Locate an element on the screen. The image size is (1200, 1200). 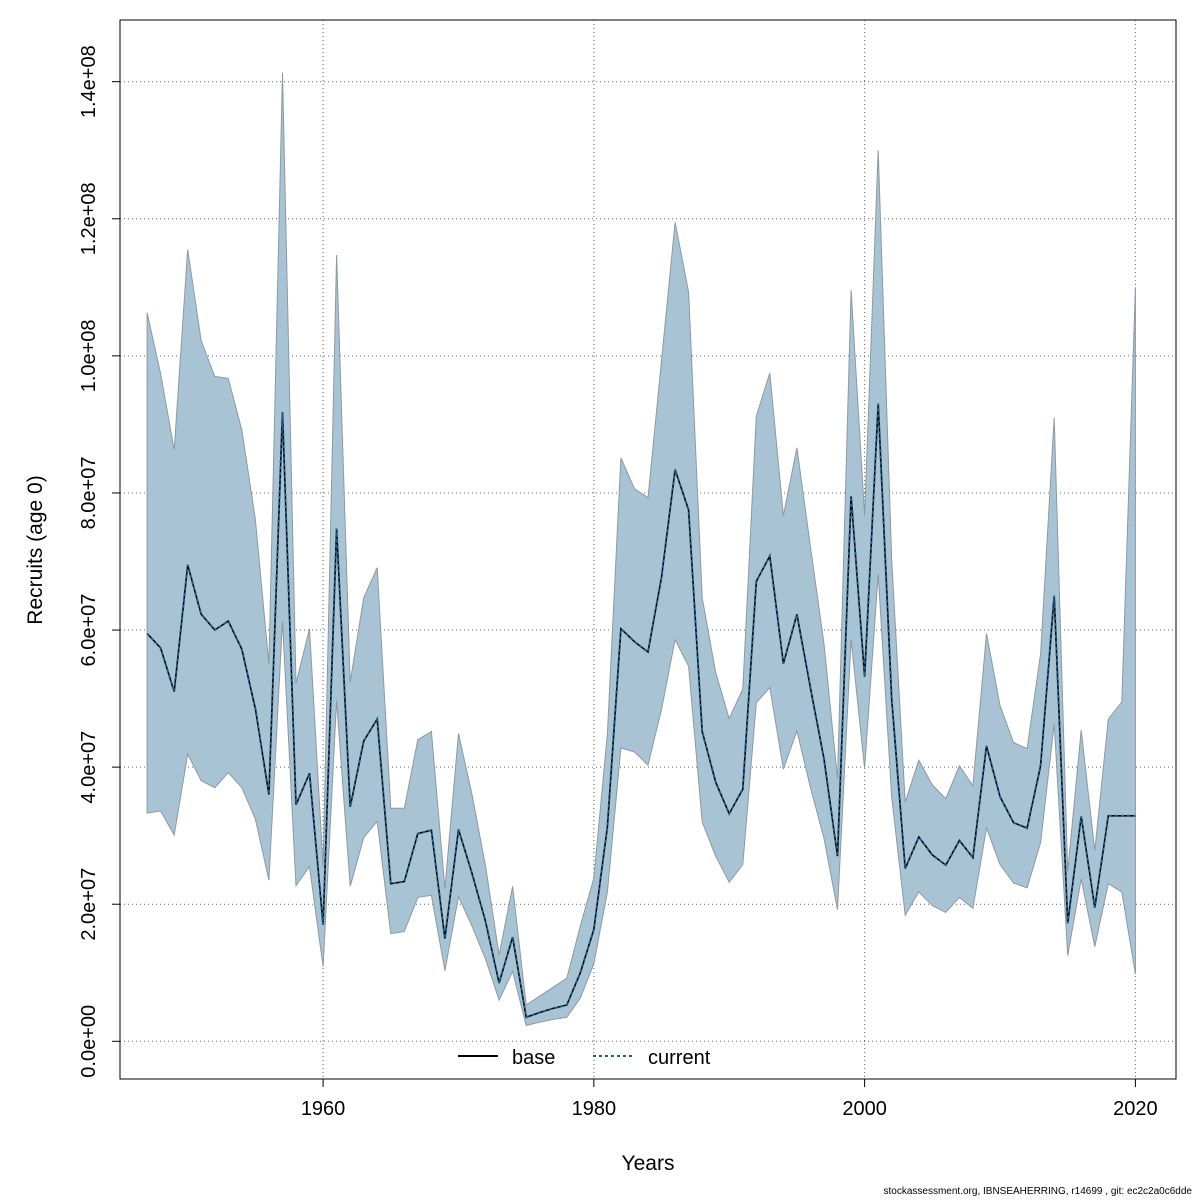
legend-base-label: base is located at coordinates (533, 1058).